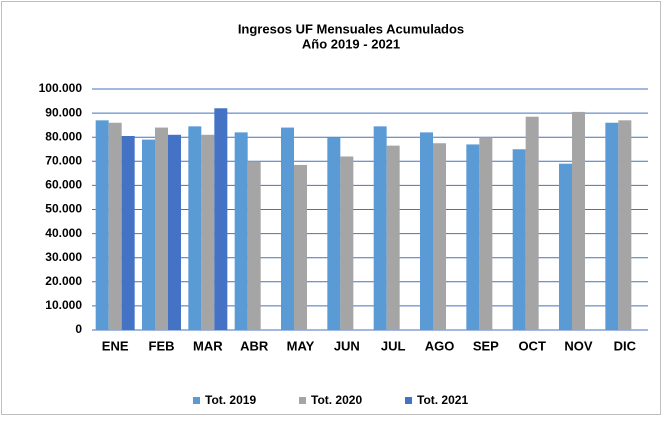  What do you see at coordinates (208, 345) in the screenshot?
I see `x-tick-label: MAR` at bounding box center [208, 345].